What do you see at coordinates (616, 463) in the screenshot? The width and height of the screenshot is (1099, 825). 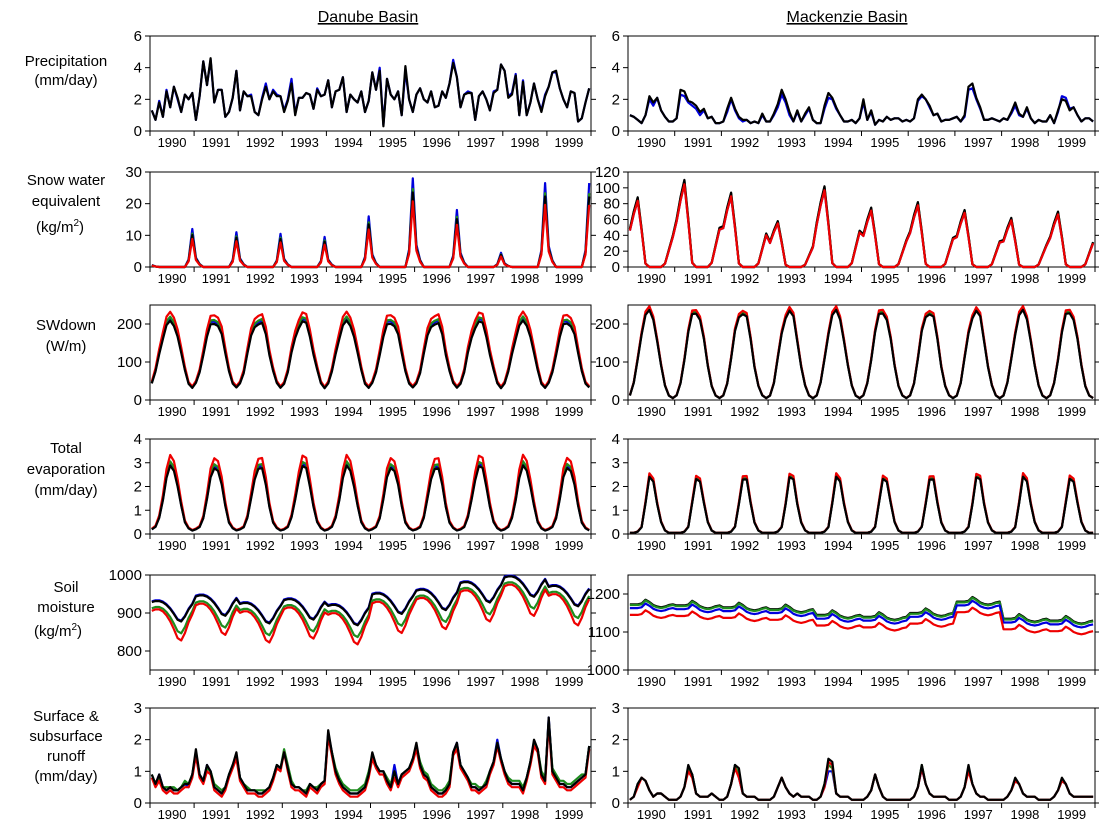 I see `y-tick-label: 3` at bounding box center [616, 463].